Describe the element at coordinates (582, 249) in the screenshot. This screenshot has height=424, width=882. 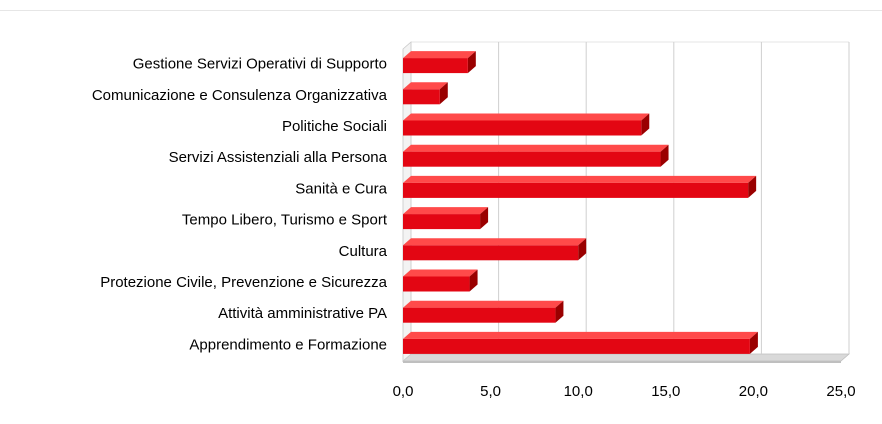
I see `bar-cultura-end` at that location.